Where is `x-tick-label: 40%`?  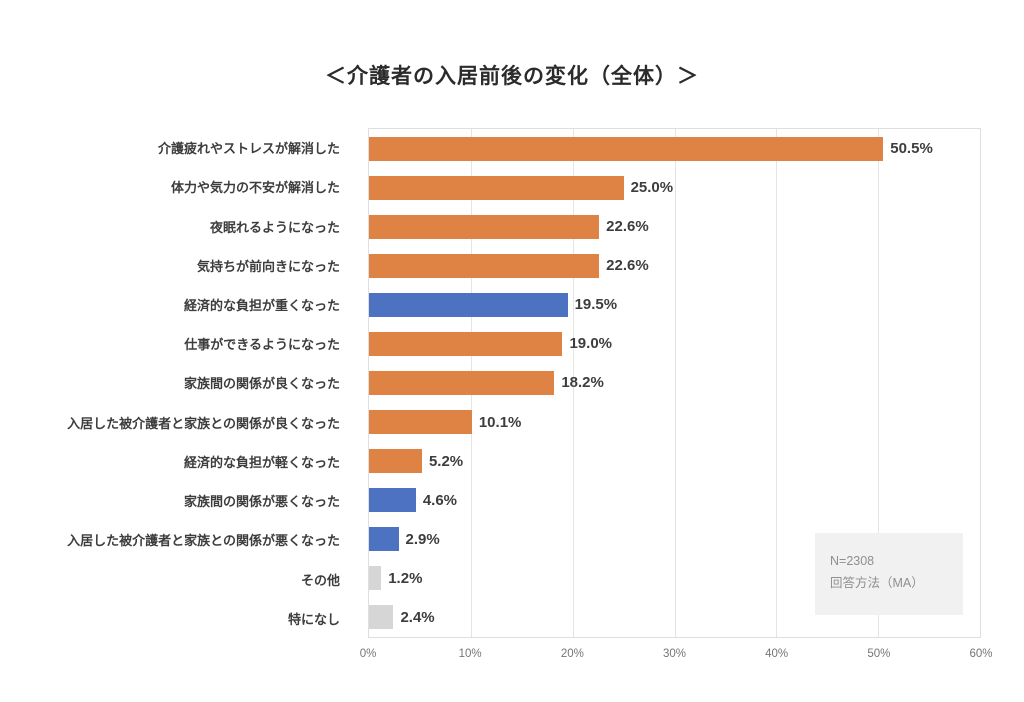 x-tick-label: 40% is located at coordinates (777, 654).